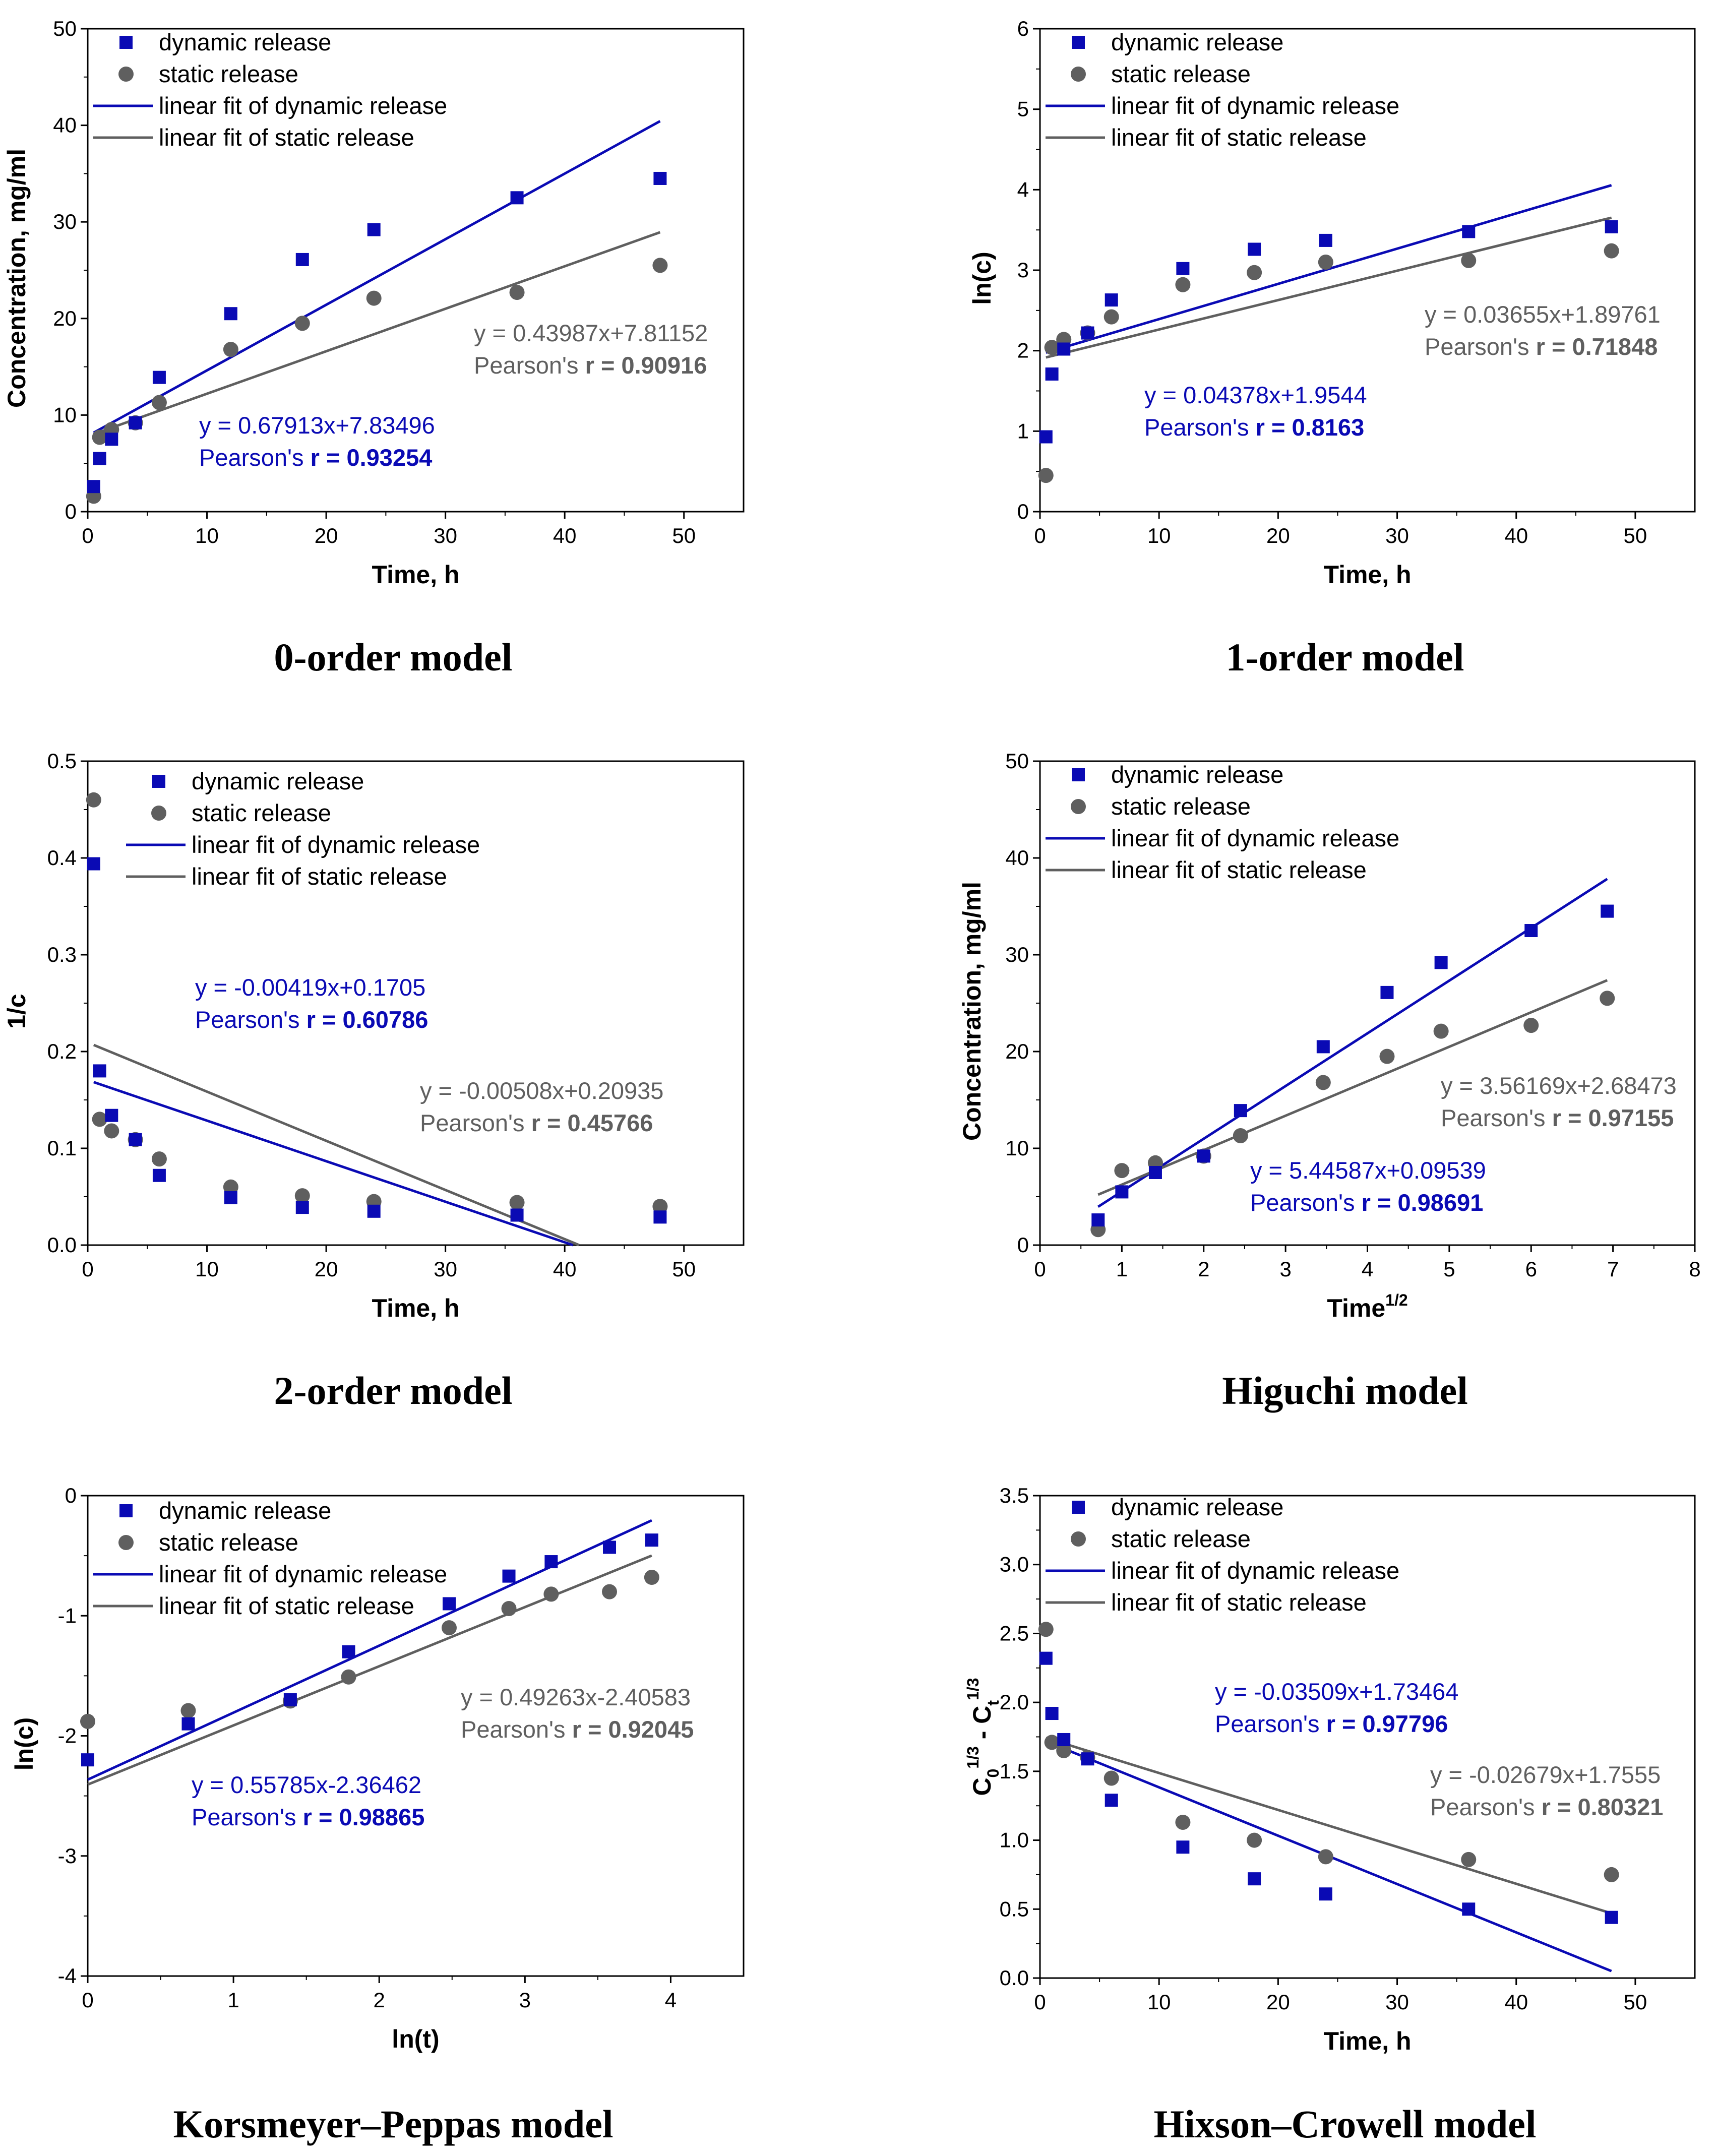 This screenshot has width=1716, height=2156. I want to click on x-tick-label: 8, so click(1694, 1269).